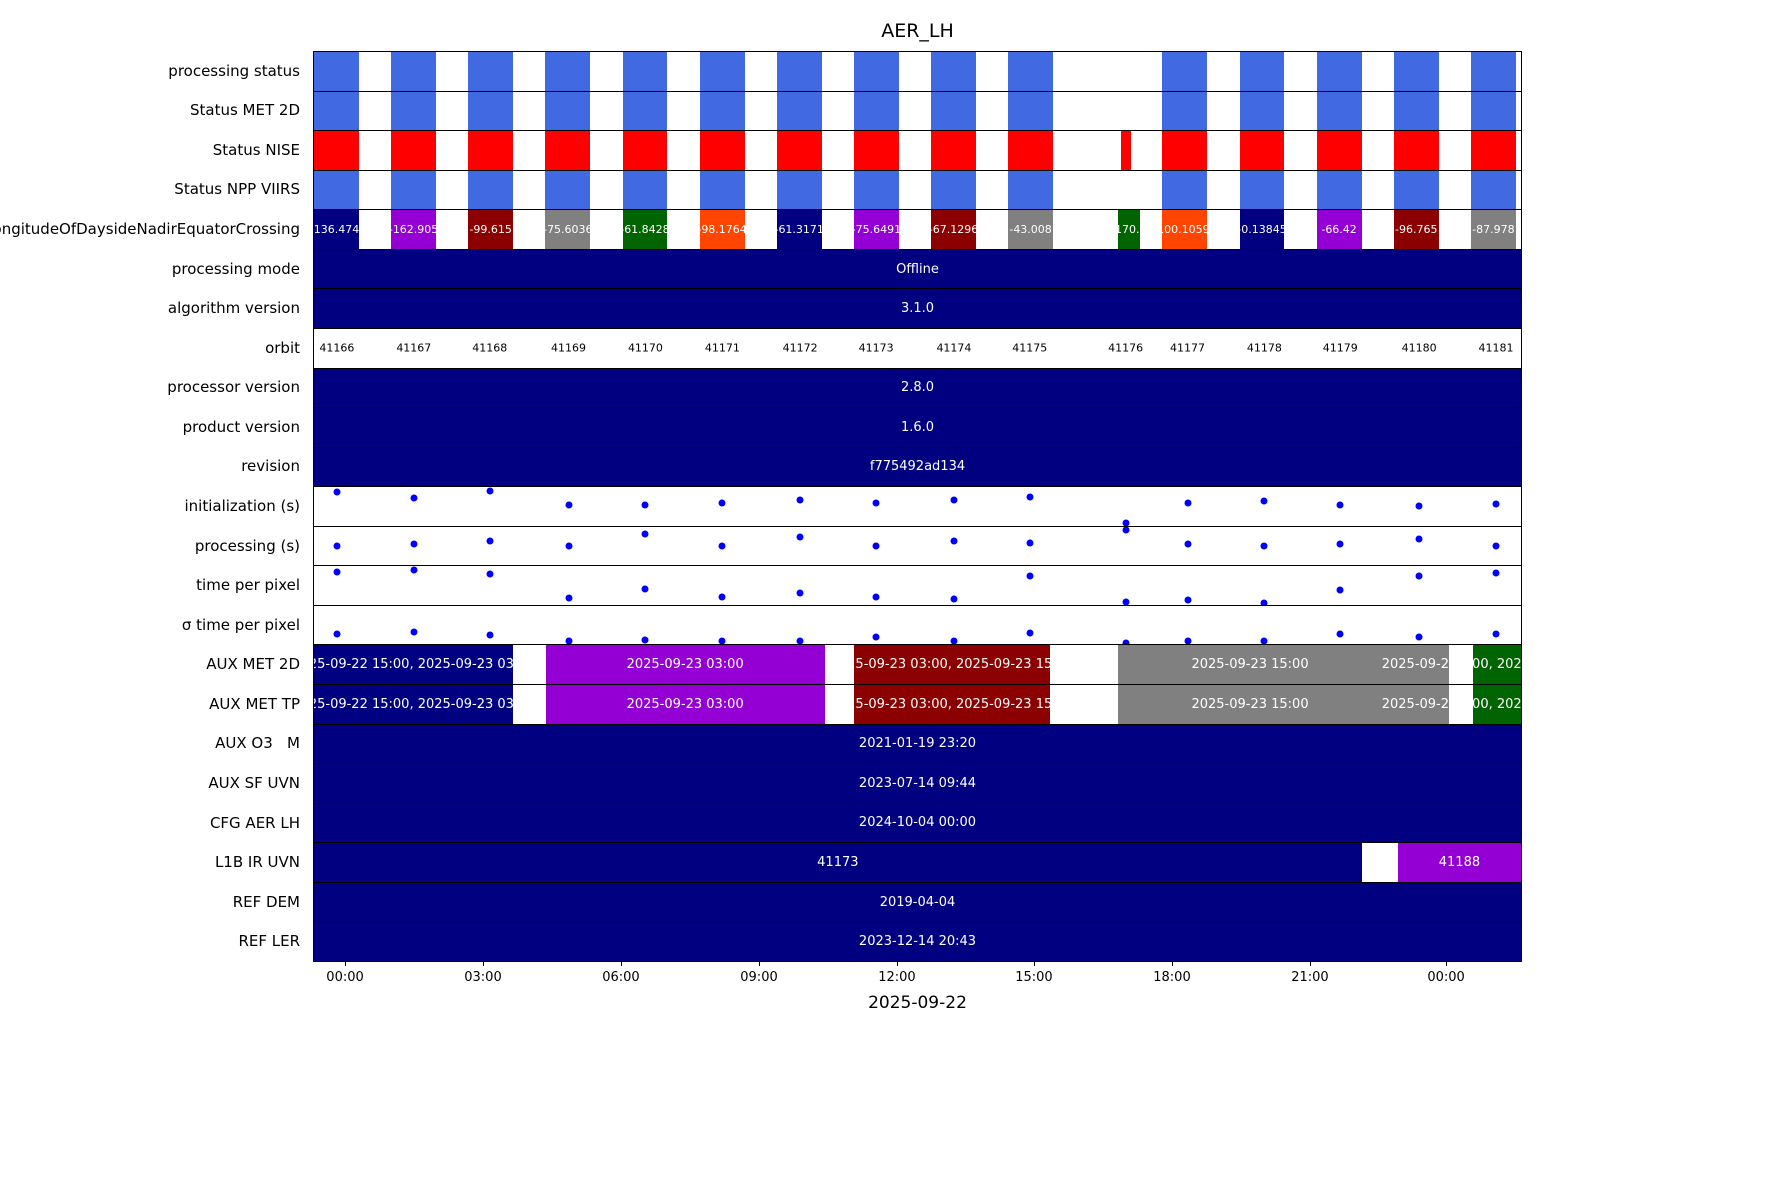 This screenshot has height=1181, width=1771. What do you see at coordinates (235, 268) in the screenshot?
I see `row-label-processing-mode: processing mode` at bounding box center [235, 268].